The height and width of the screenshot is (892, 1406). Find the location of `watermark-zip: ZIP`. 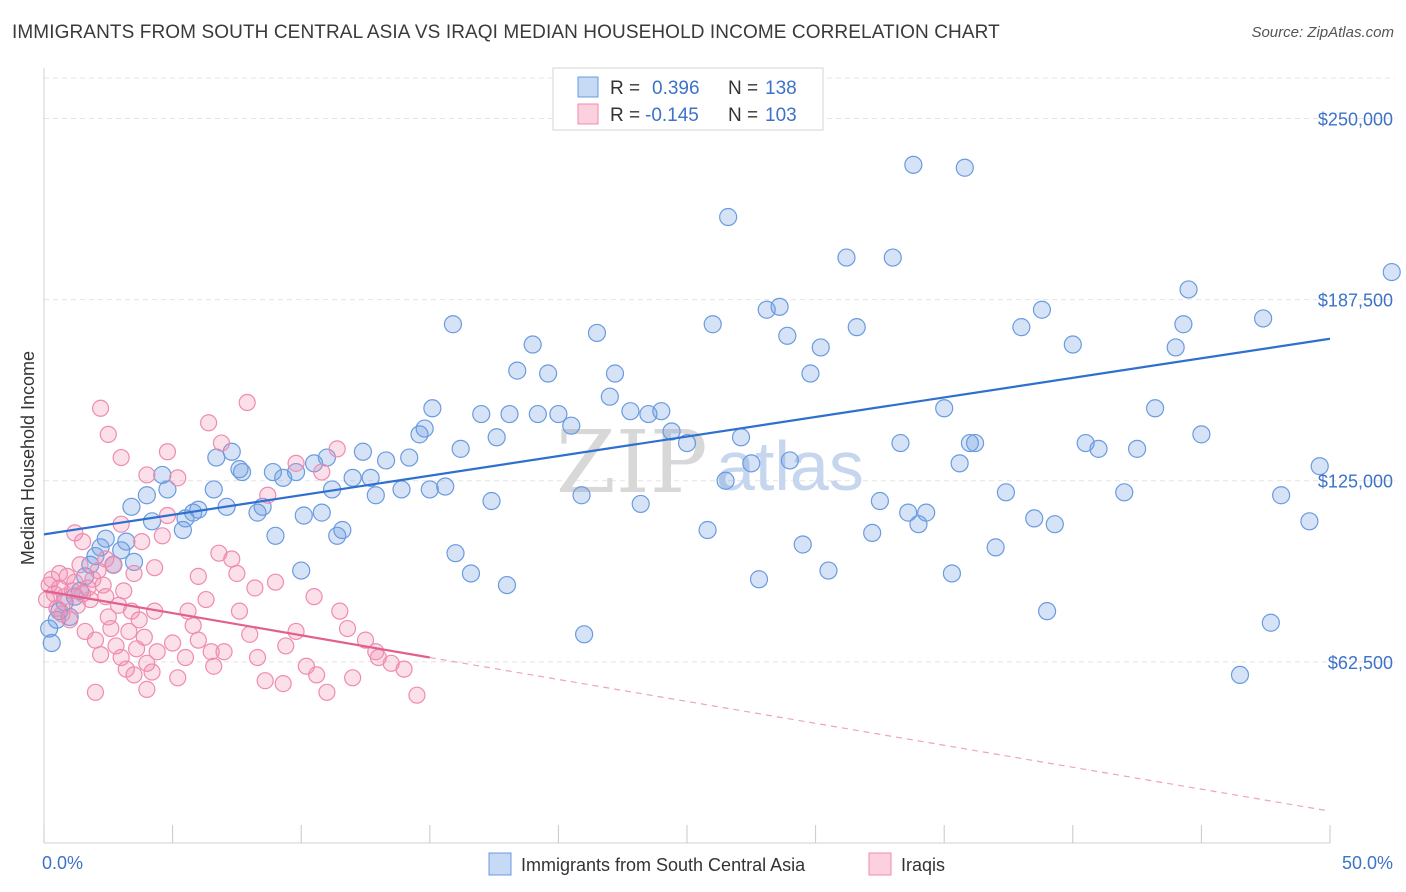

watermark-zip: ZIP is located at coordinates (632, 463).